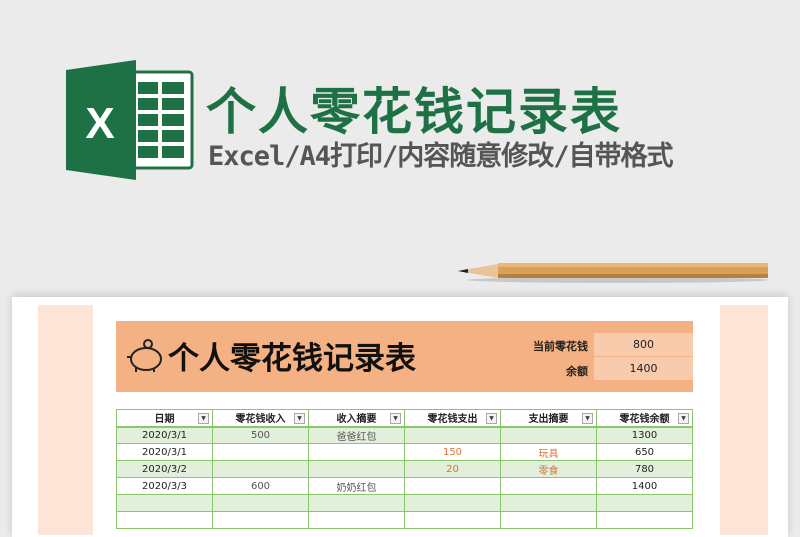  I want to click on column-header: 支出摘要 ▼, so click(548, 418).